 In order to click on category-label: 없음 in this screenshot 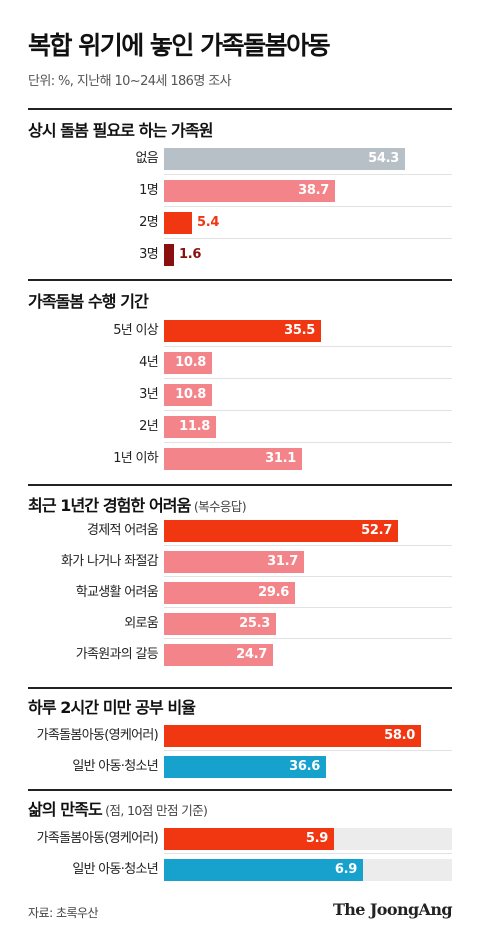, I will do `click(146, 158)`.